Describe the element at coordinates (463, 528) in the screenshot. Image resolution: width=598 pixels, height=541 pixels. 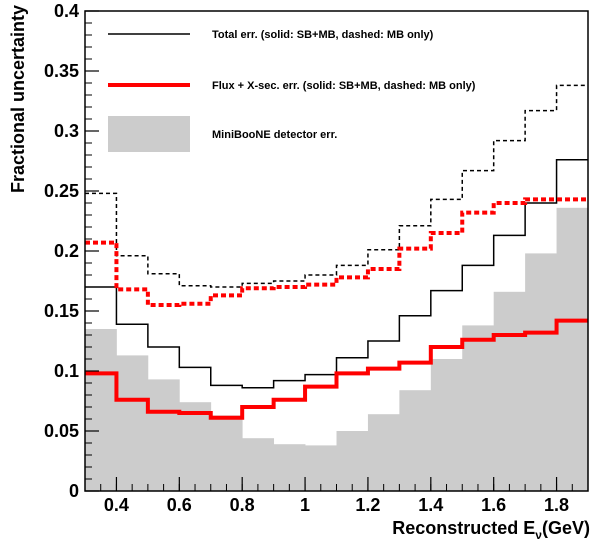
I see `x-axis-title-main: Reconstructed E` at that location.